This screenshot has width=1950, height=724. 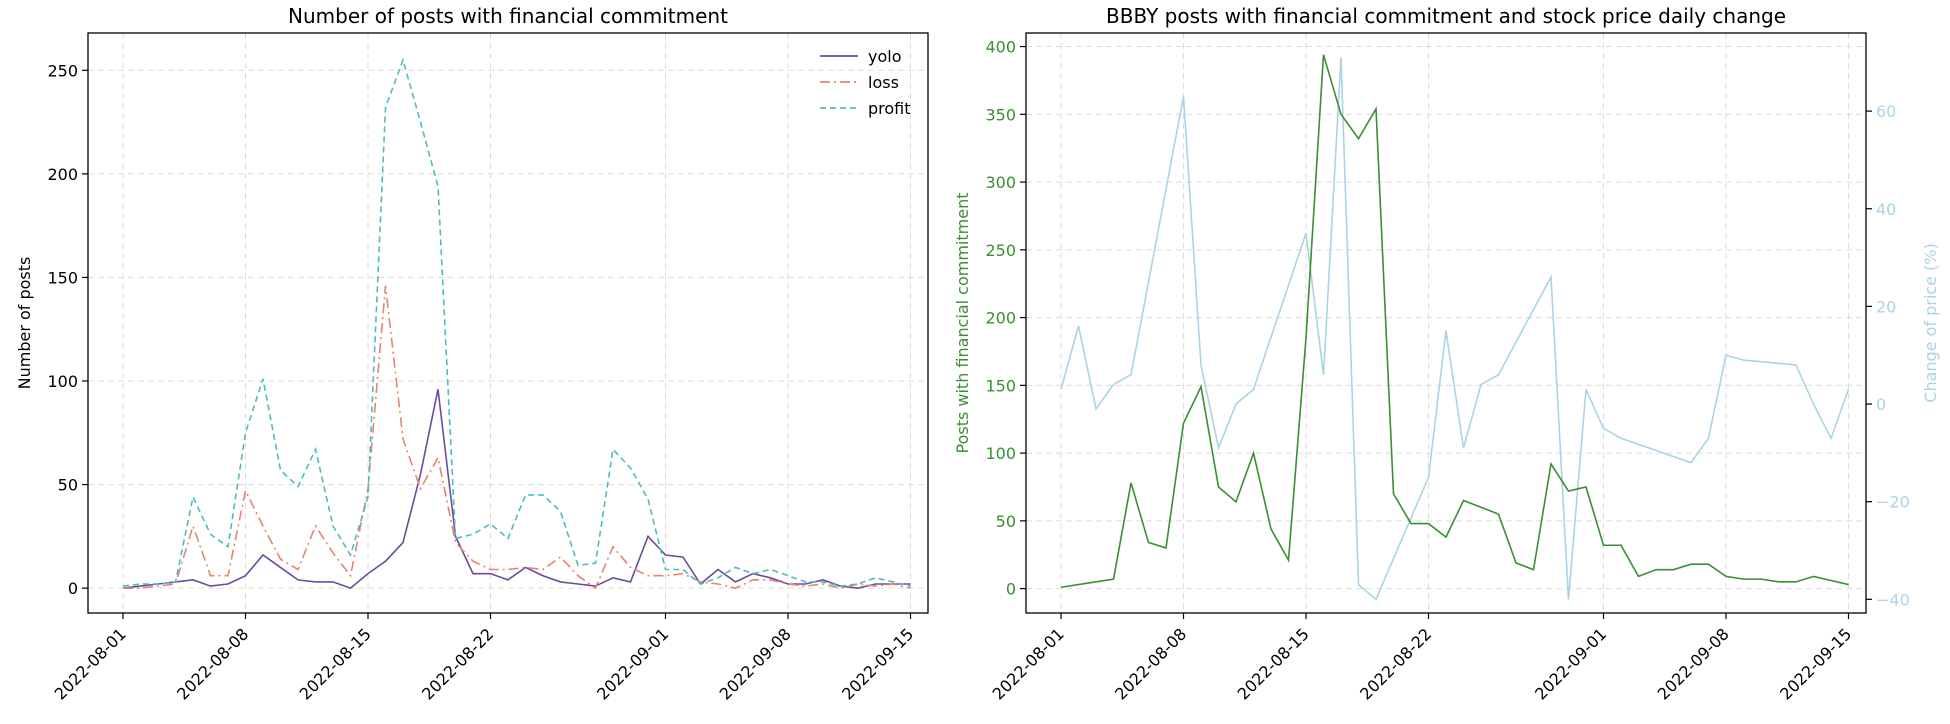 What do you see at coordinates (1000, 453) in the screenshot?
I see `right-y-tick-label: 100` at bounding box center [1000, 453].